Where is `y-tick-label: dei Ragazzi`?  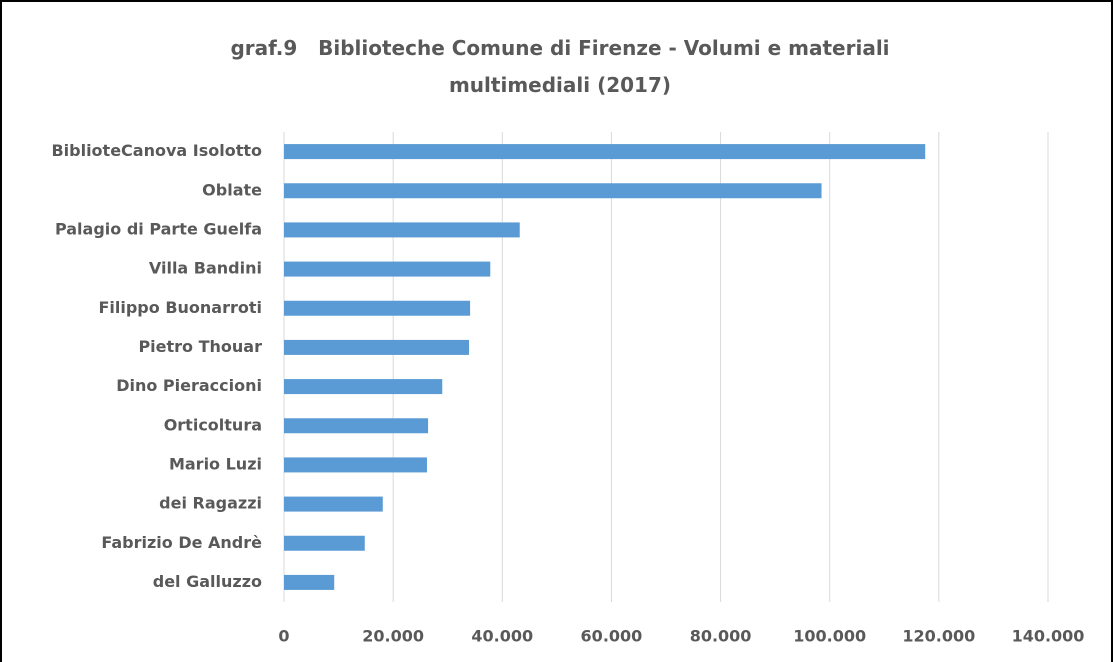
y-tick-label: dei Ragazzi is located at coordinates (210, 503).